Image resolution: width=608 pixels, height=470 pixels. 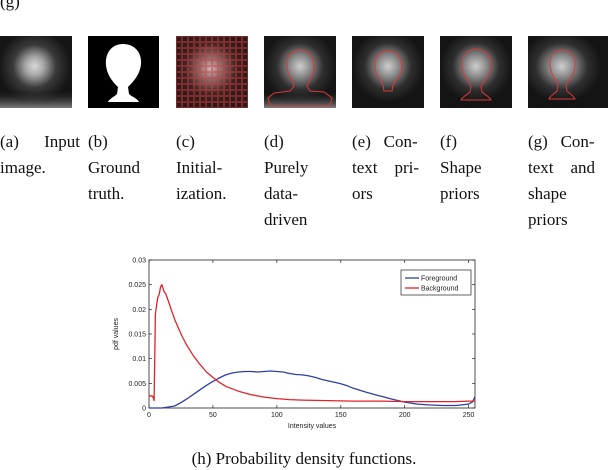 I want to click on x-tick-label: 50, so click(x=213, y=415).